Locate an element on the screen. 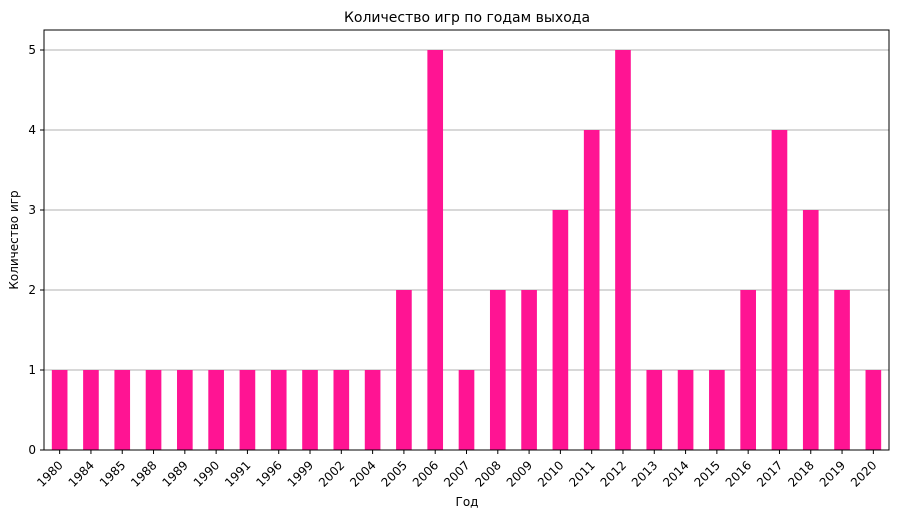  x-tick-label: 1989 is located at coordinates (174, 473).